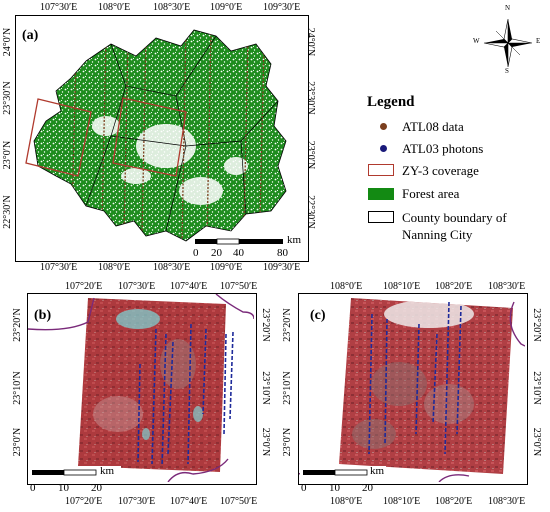  I want to click on north-arrow-icon, so click(508, 43).